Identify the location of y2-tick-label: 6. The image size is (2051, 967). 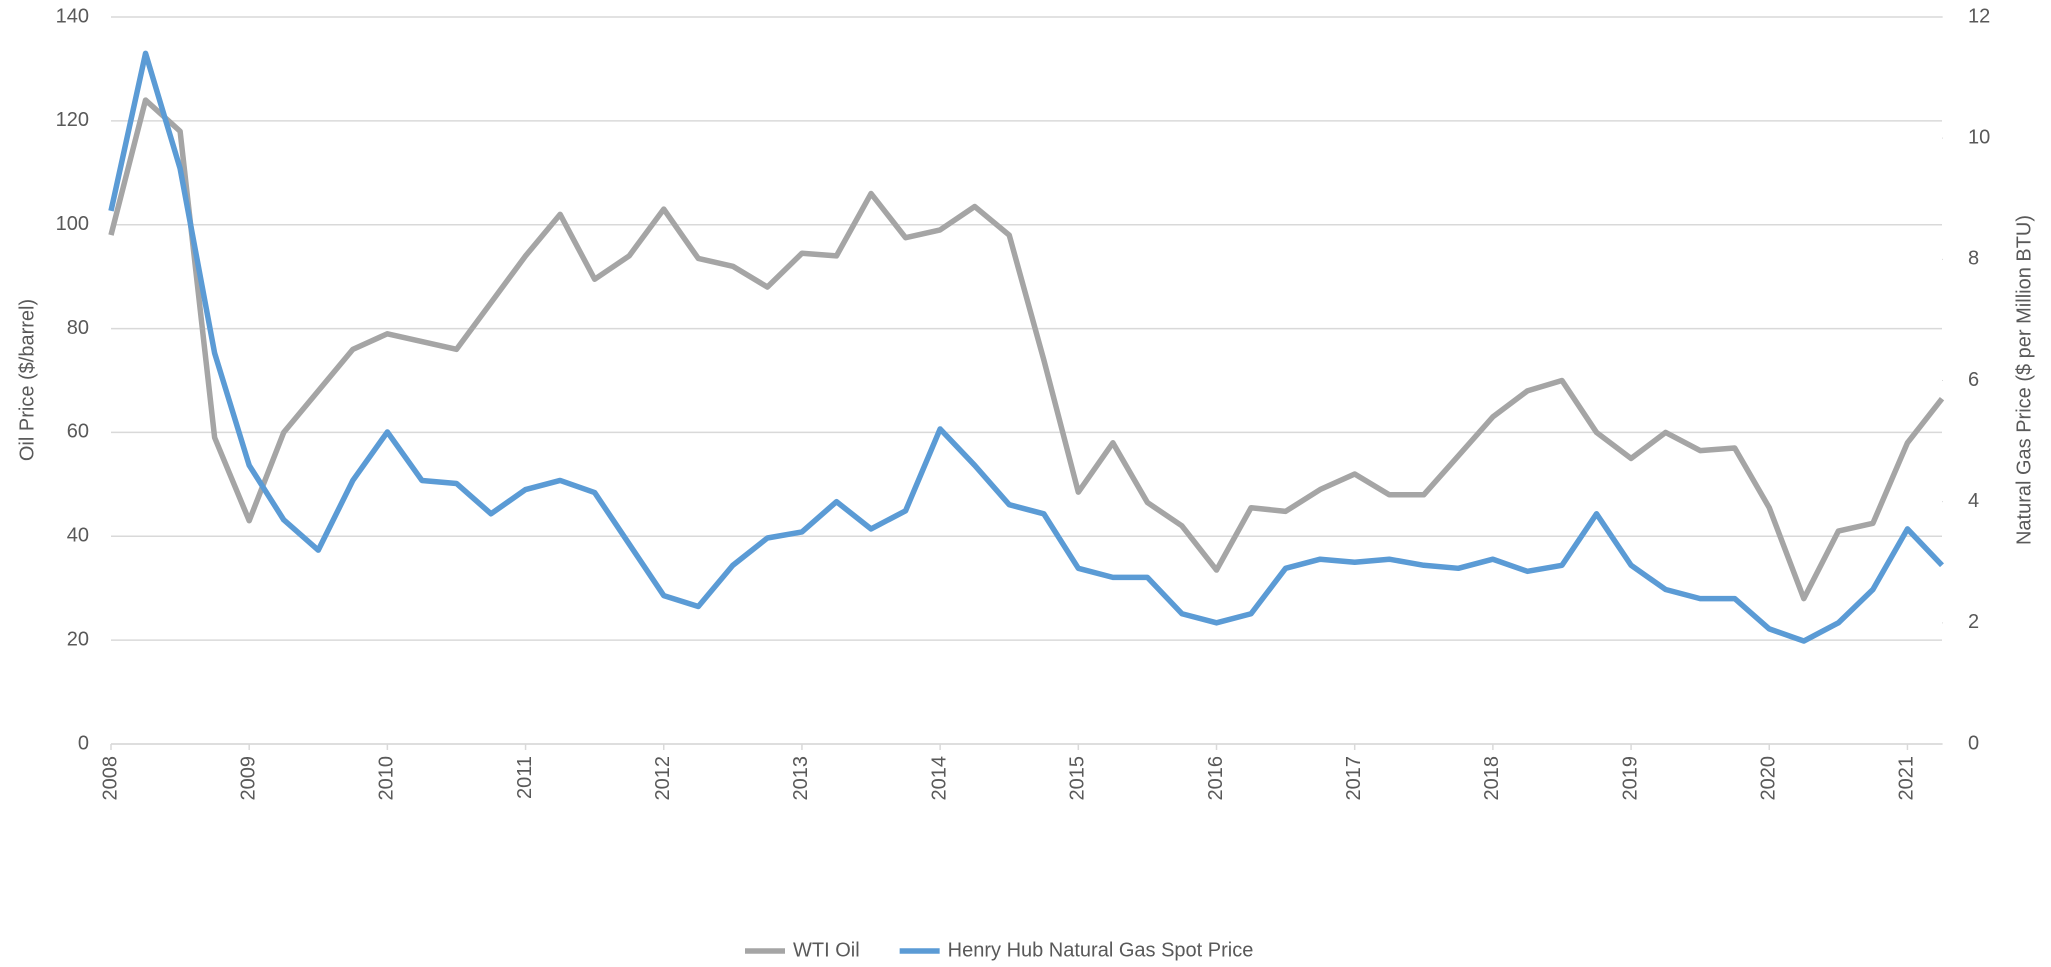
(1973, 380).